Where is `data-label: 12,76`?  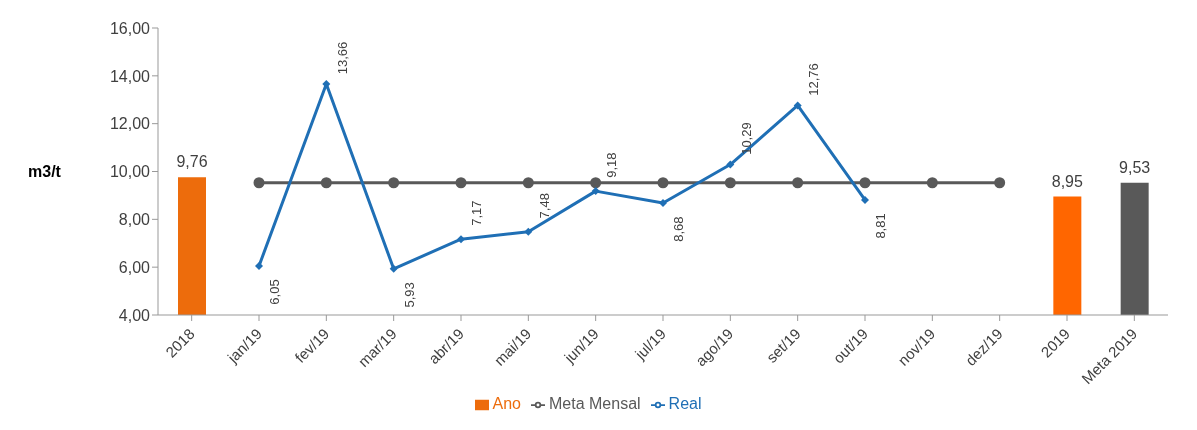
data-label: 12,76 is located at coordinates (814, 79).